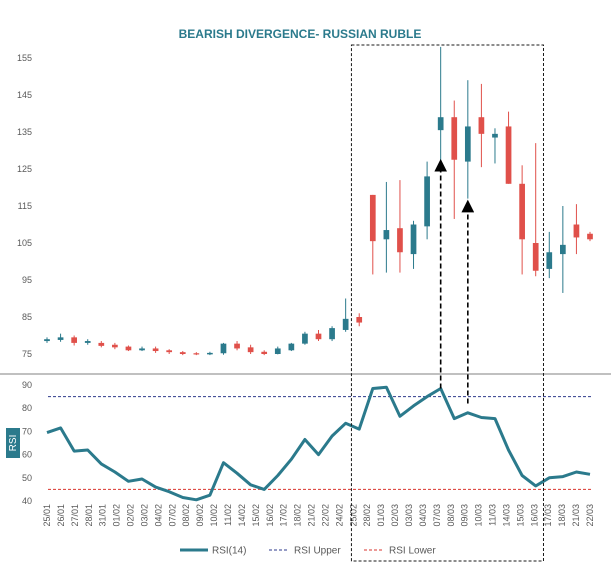  I want to click on legend-item: RSI(14), so click(213, 551).